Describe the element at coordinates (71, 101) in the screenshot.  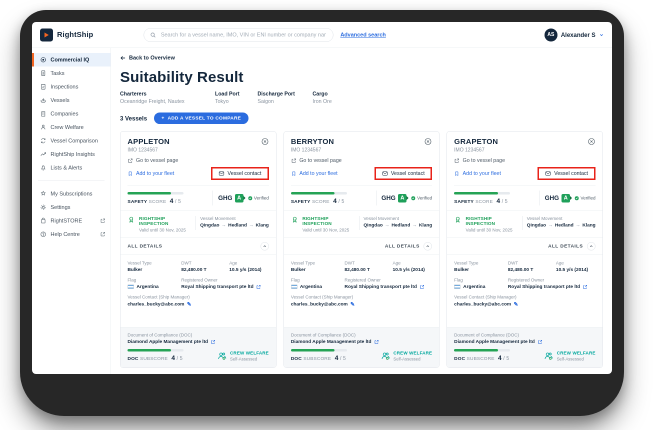
I see `sidebar-item-vessels: Vessels` at that location.